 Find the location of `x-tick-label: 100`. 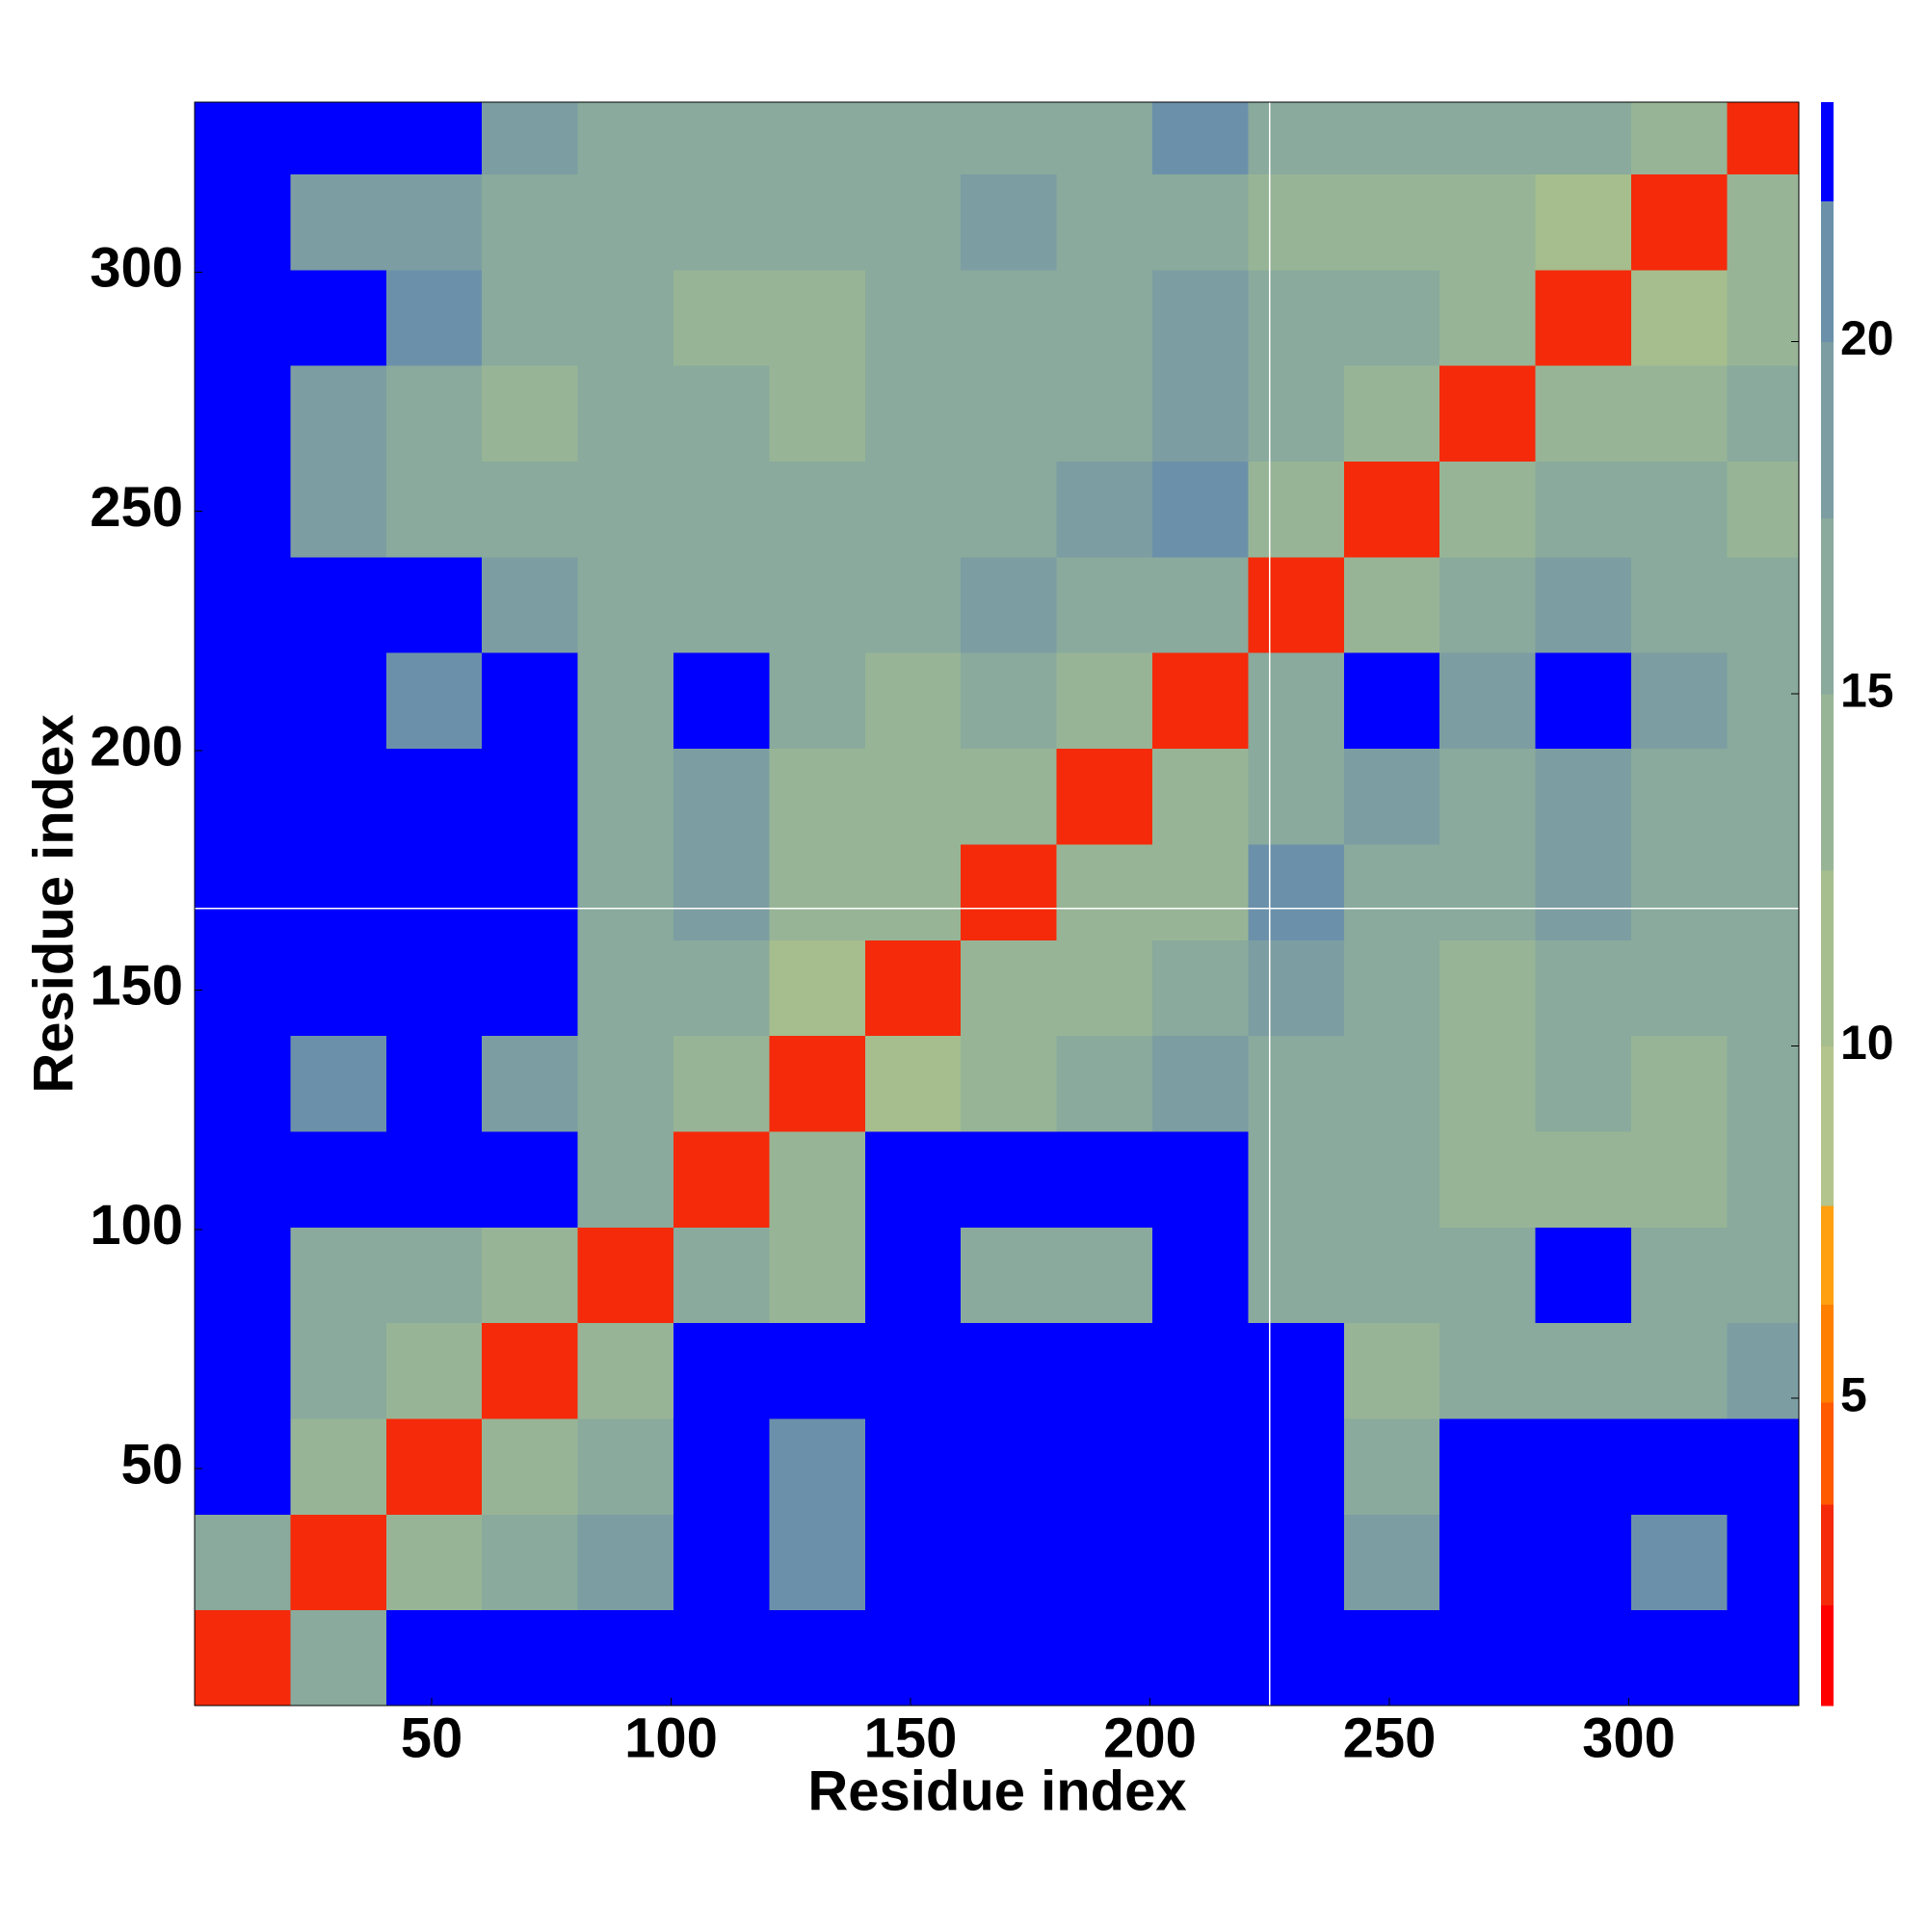

x-tick-label: 100 is located at coordinates (671, 1738).